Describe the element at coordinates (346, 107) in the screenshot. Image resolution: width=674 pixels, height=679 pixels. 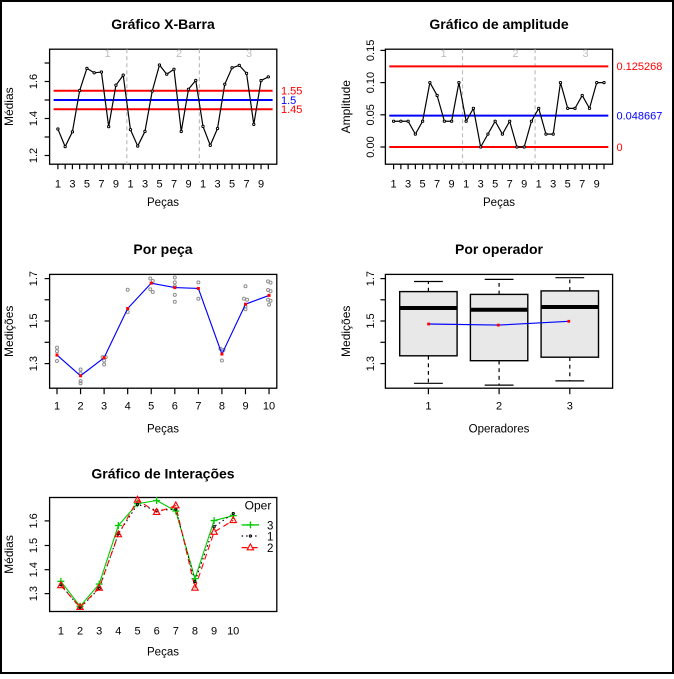
I see `svg-text: Amplitude` at that location.